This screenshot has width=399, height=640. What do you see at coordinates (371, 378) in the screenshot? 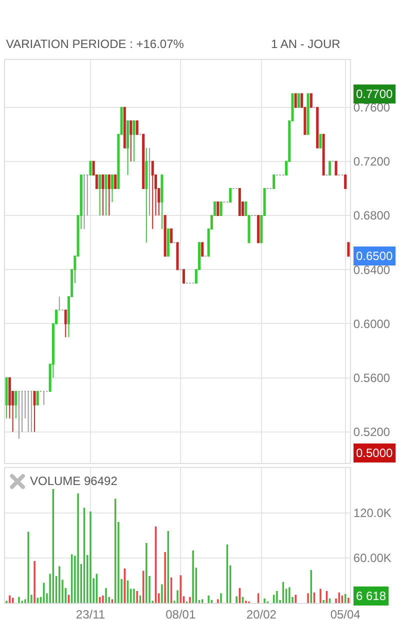
I see `y-tick-label: 0.5600` at bounding box center [371, 378].